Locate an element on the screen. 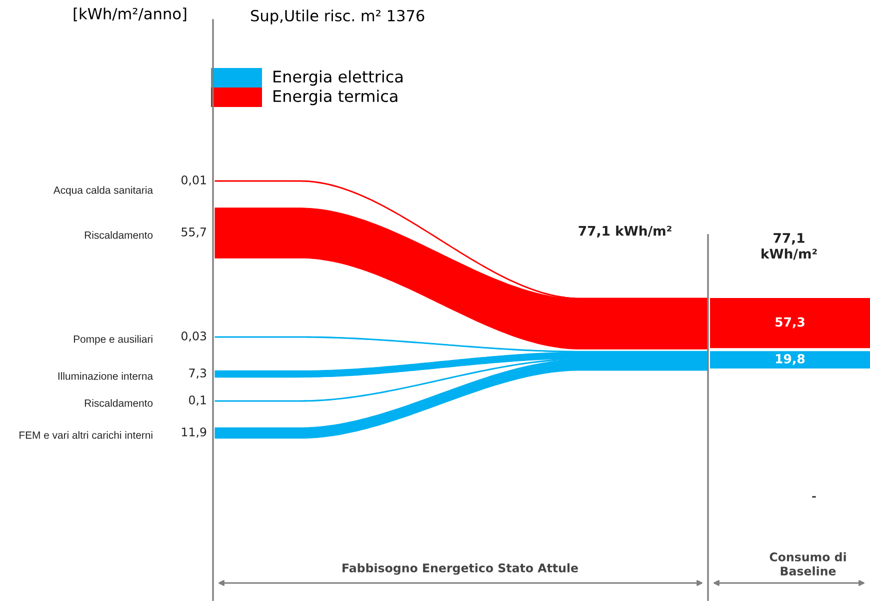 Image resolution: width=870 pixels, height=601 pixels. legend-label: Energia termica is located at coordinates (336, 98).